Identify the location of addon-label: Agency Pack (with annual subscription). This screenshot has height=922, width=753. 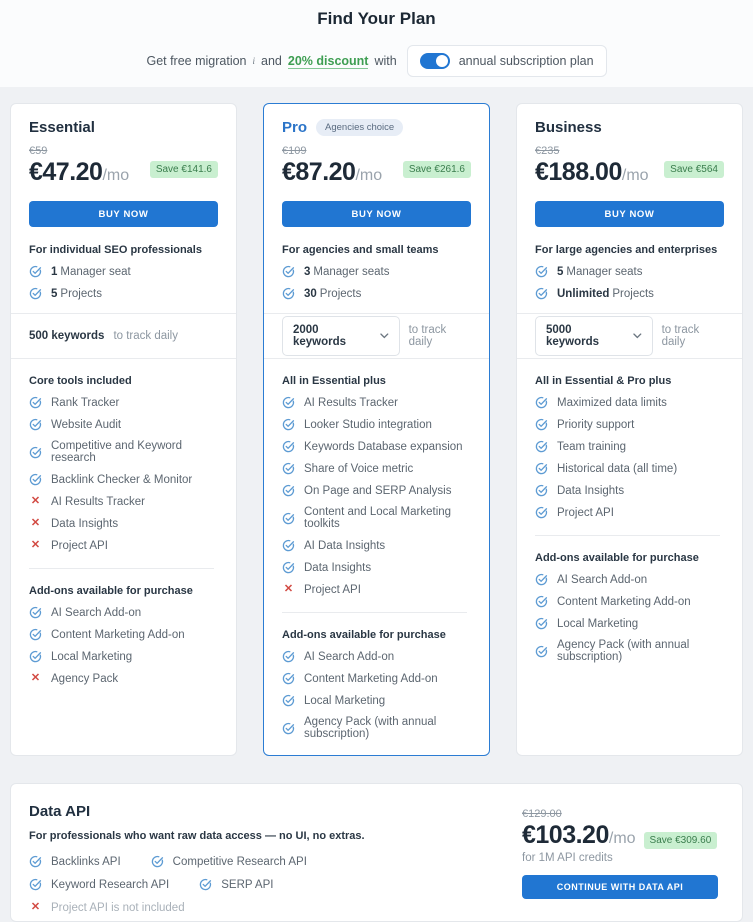
(370, 728).